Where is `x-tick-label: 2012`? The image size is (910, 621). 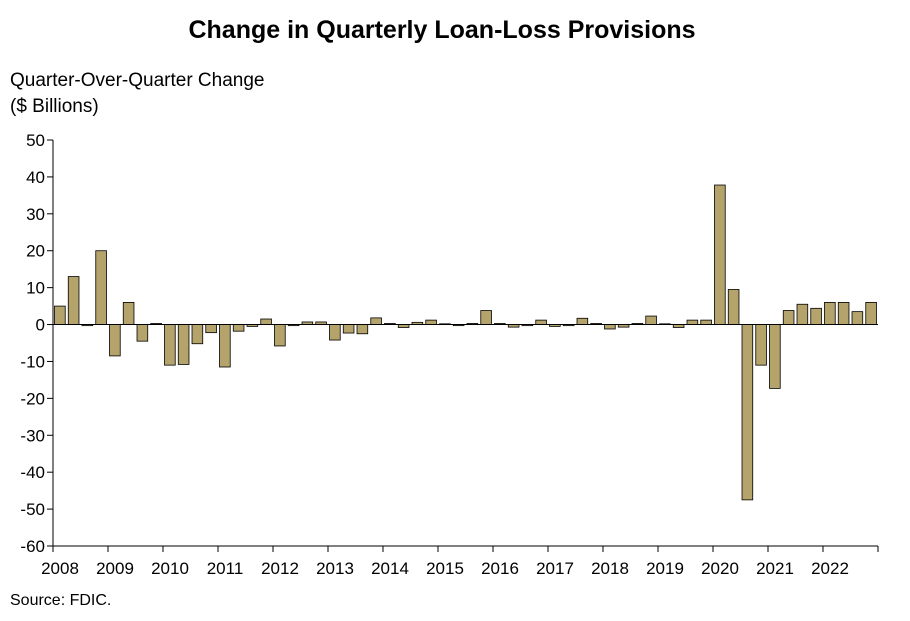
x-tick-label: 2012 is located at coordinates (280, 568).